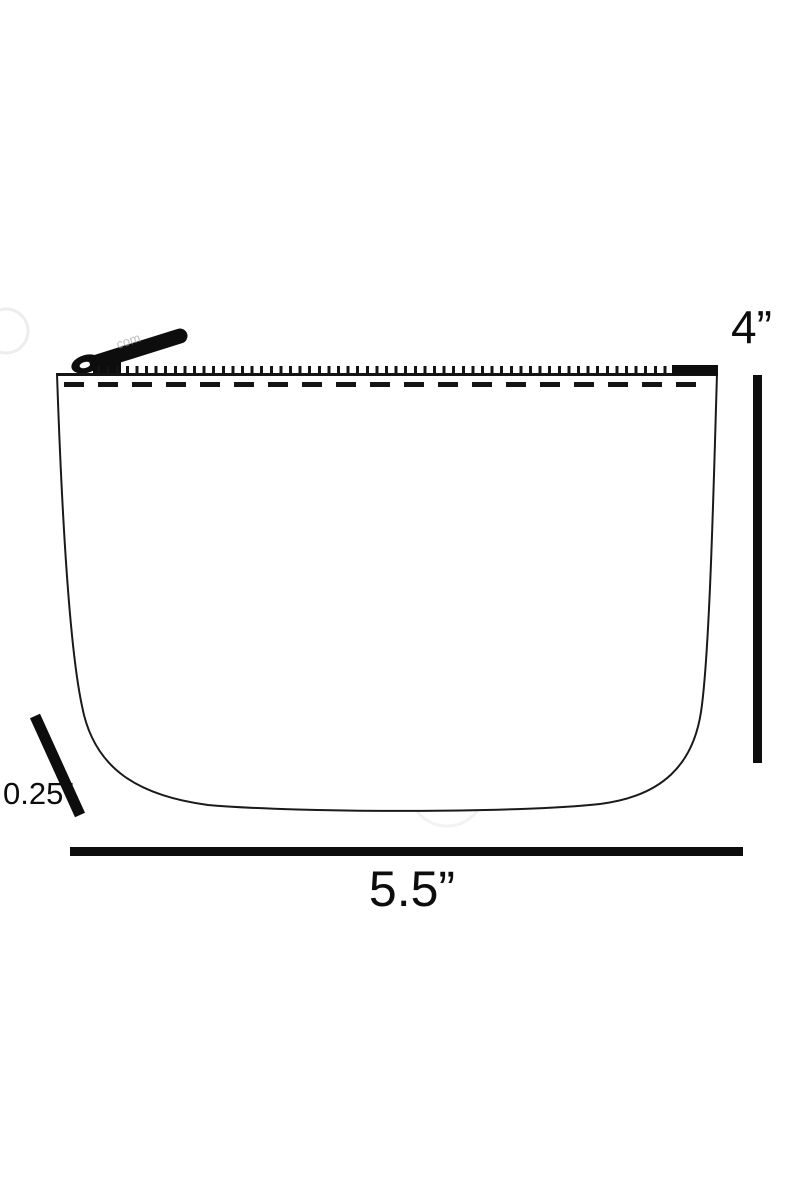  What do you see at coordinates (387, 374) in the screenshot?
I see `pouch-top-edge` at bounding box center [387, 374].